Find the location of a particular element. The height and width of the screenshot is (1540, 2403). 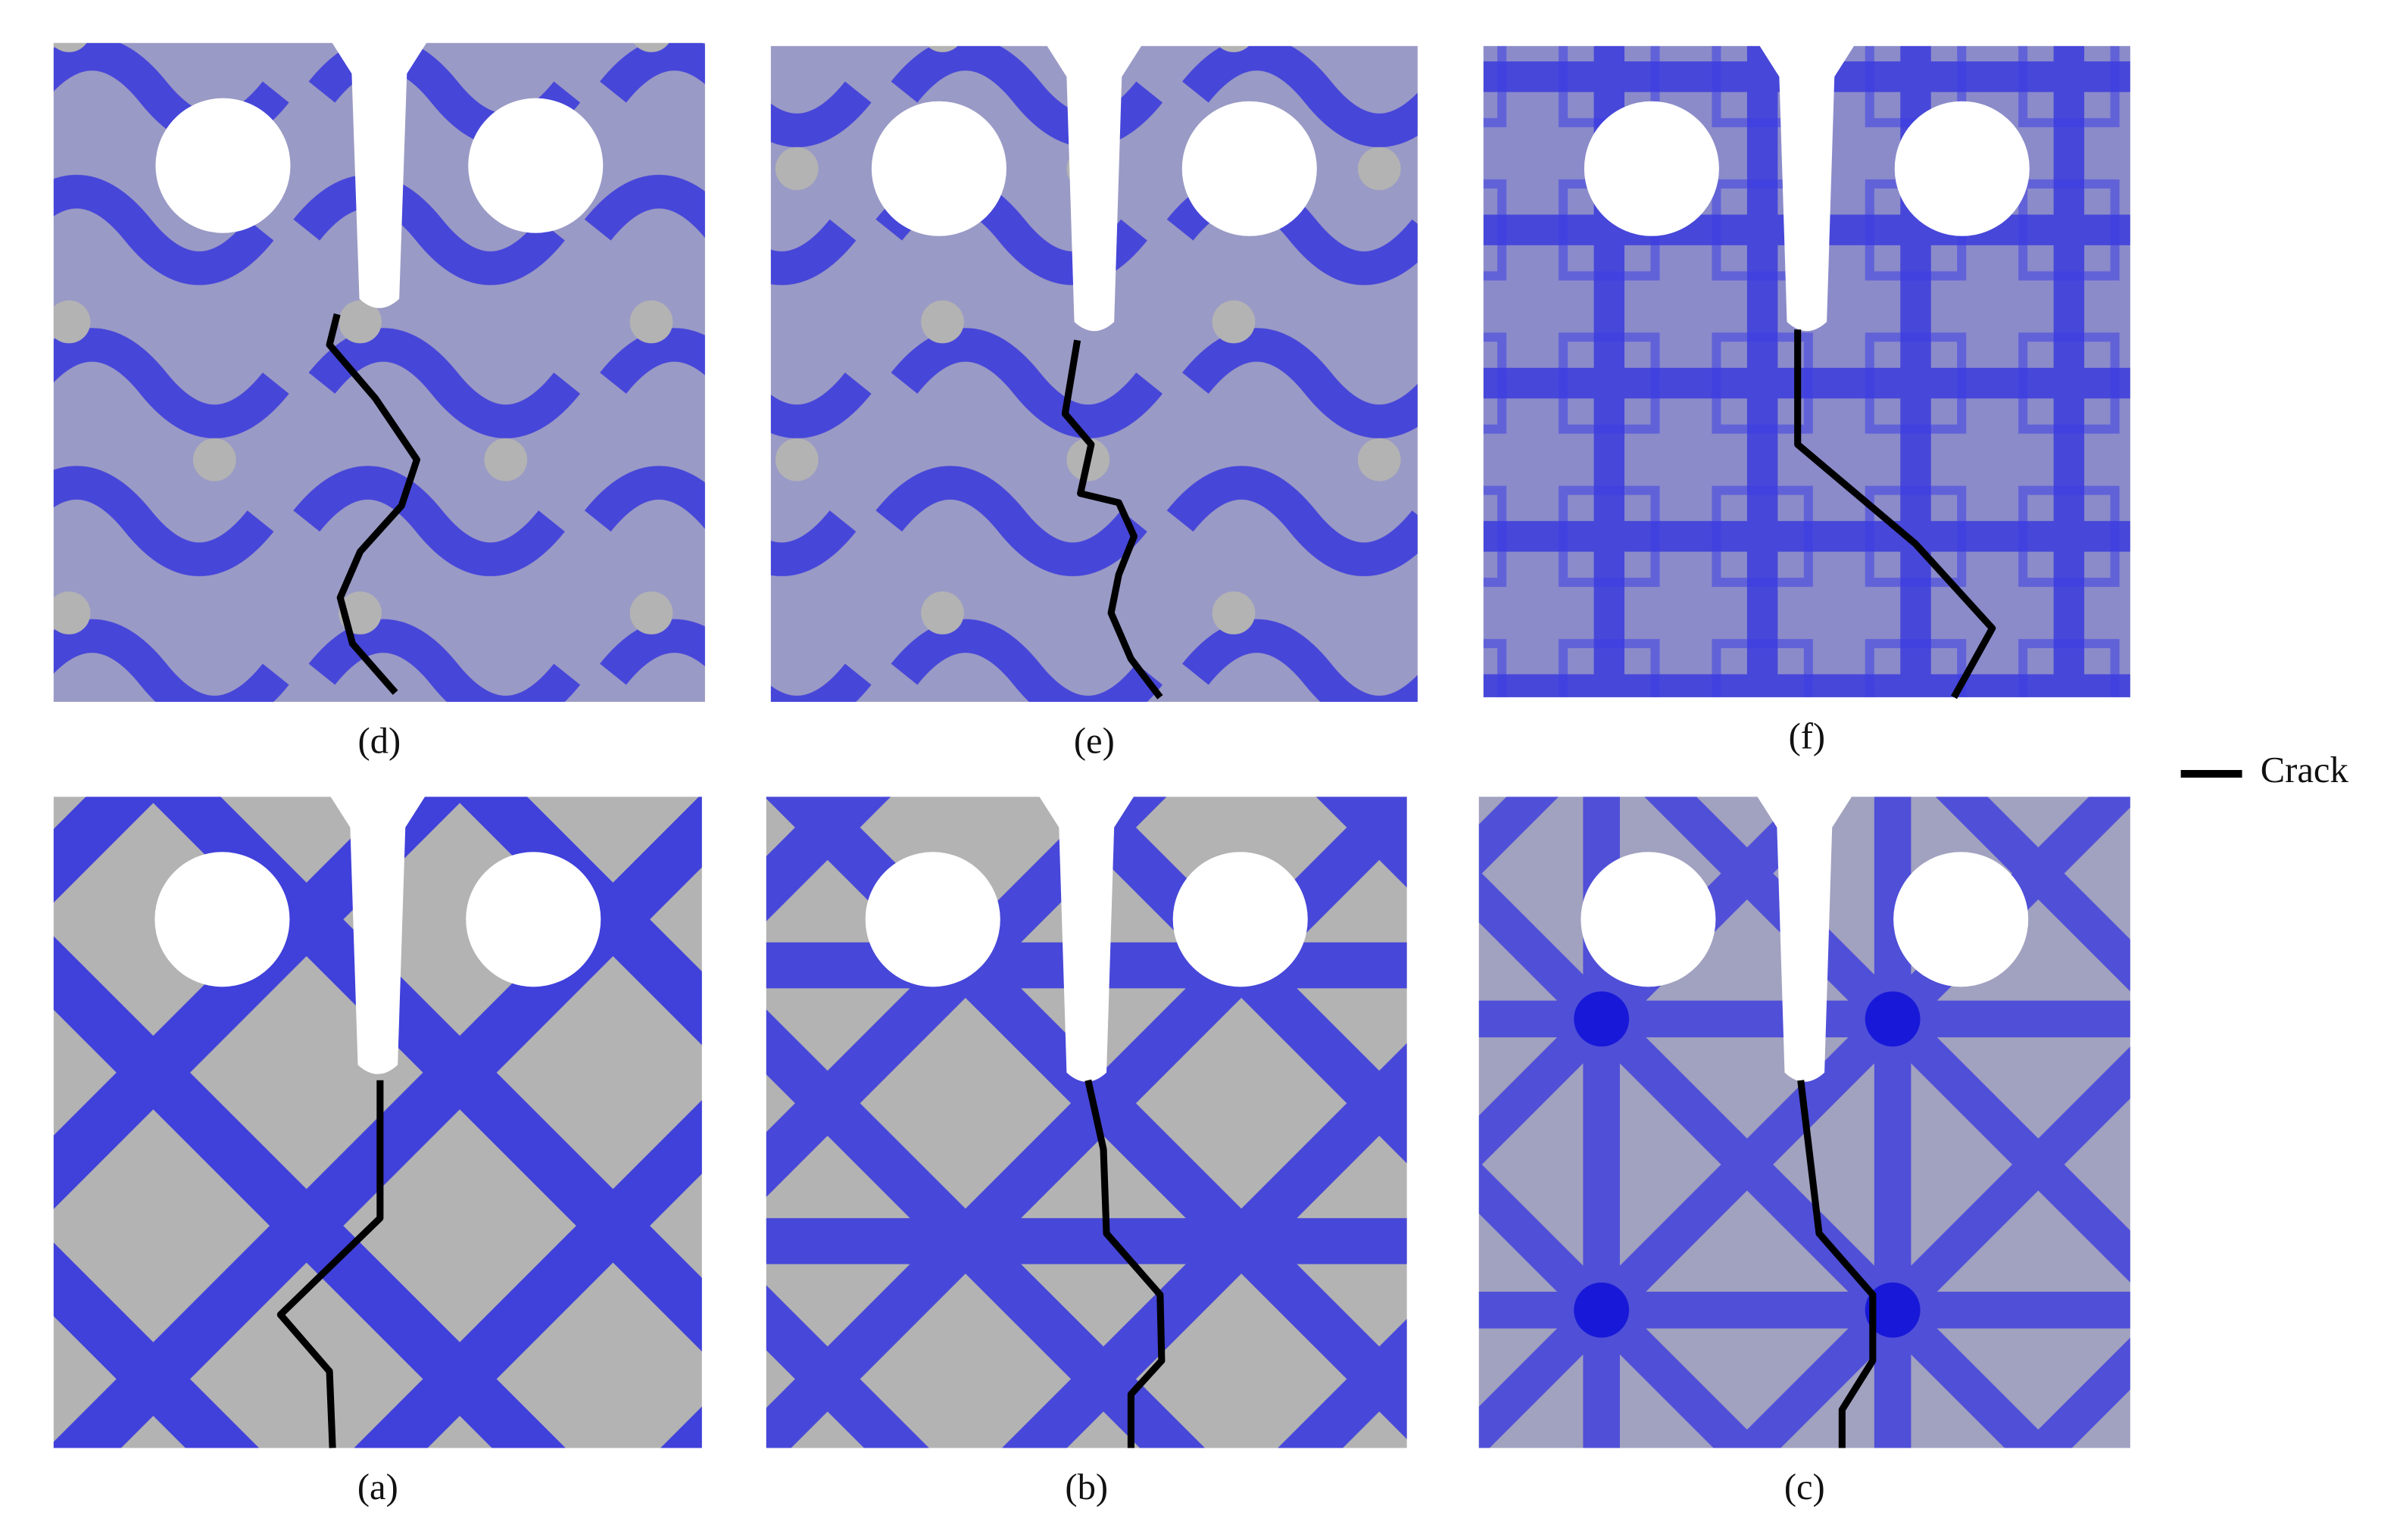

panel-label: (d) is located at coordinates (379, 742).